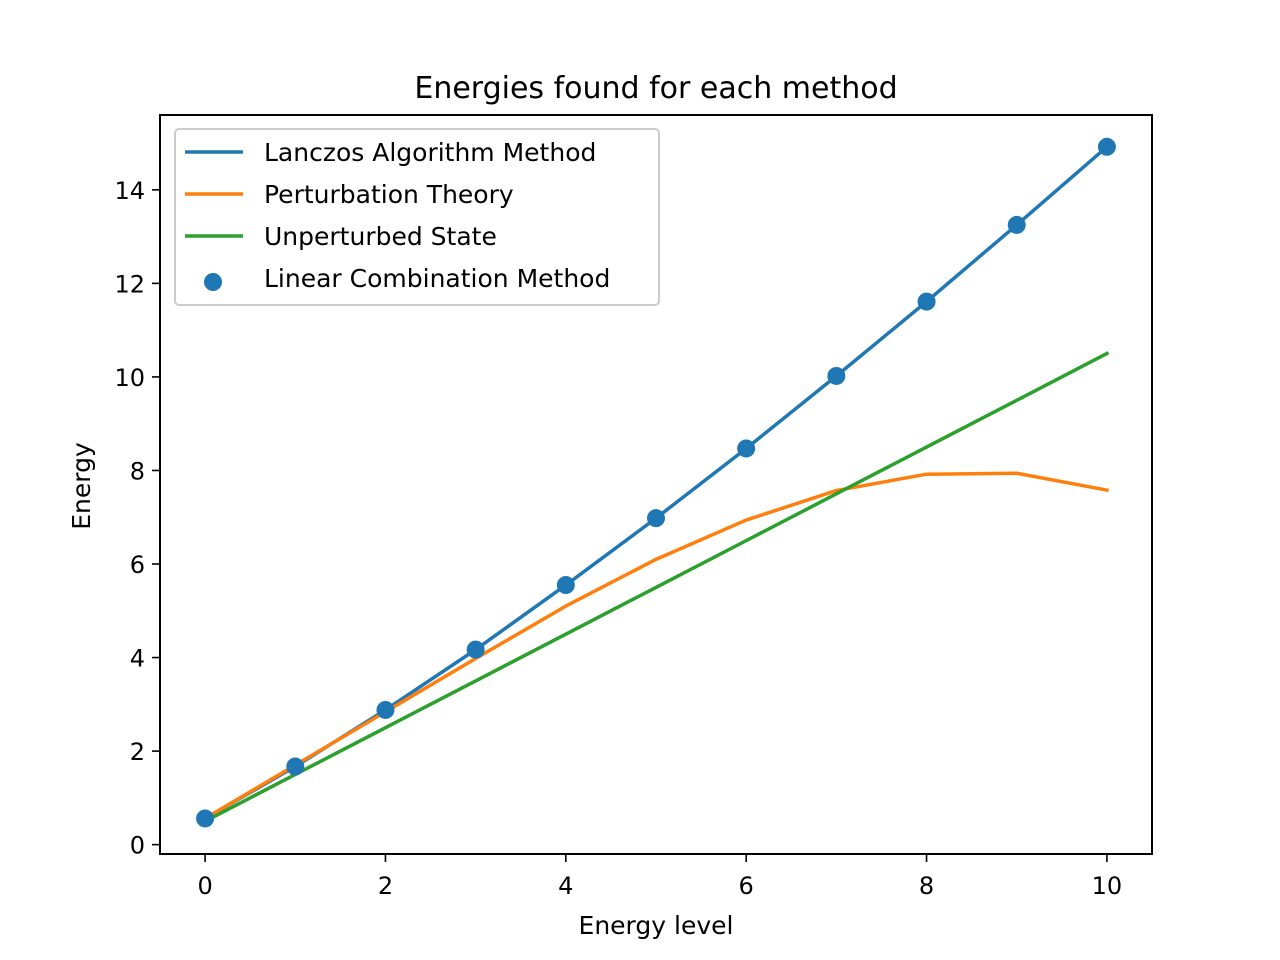  I want to click on x-tick-label: 10, so click(1107, 886).